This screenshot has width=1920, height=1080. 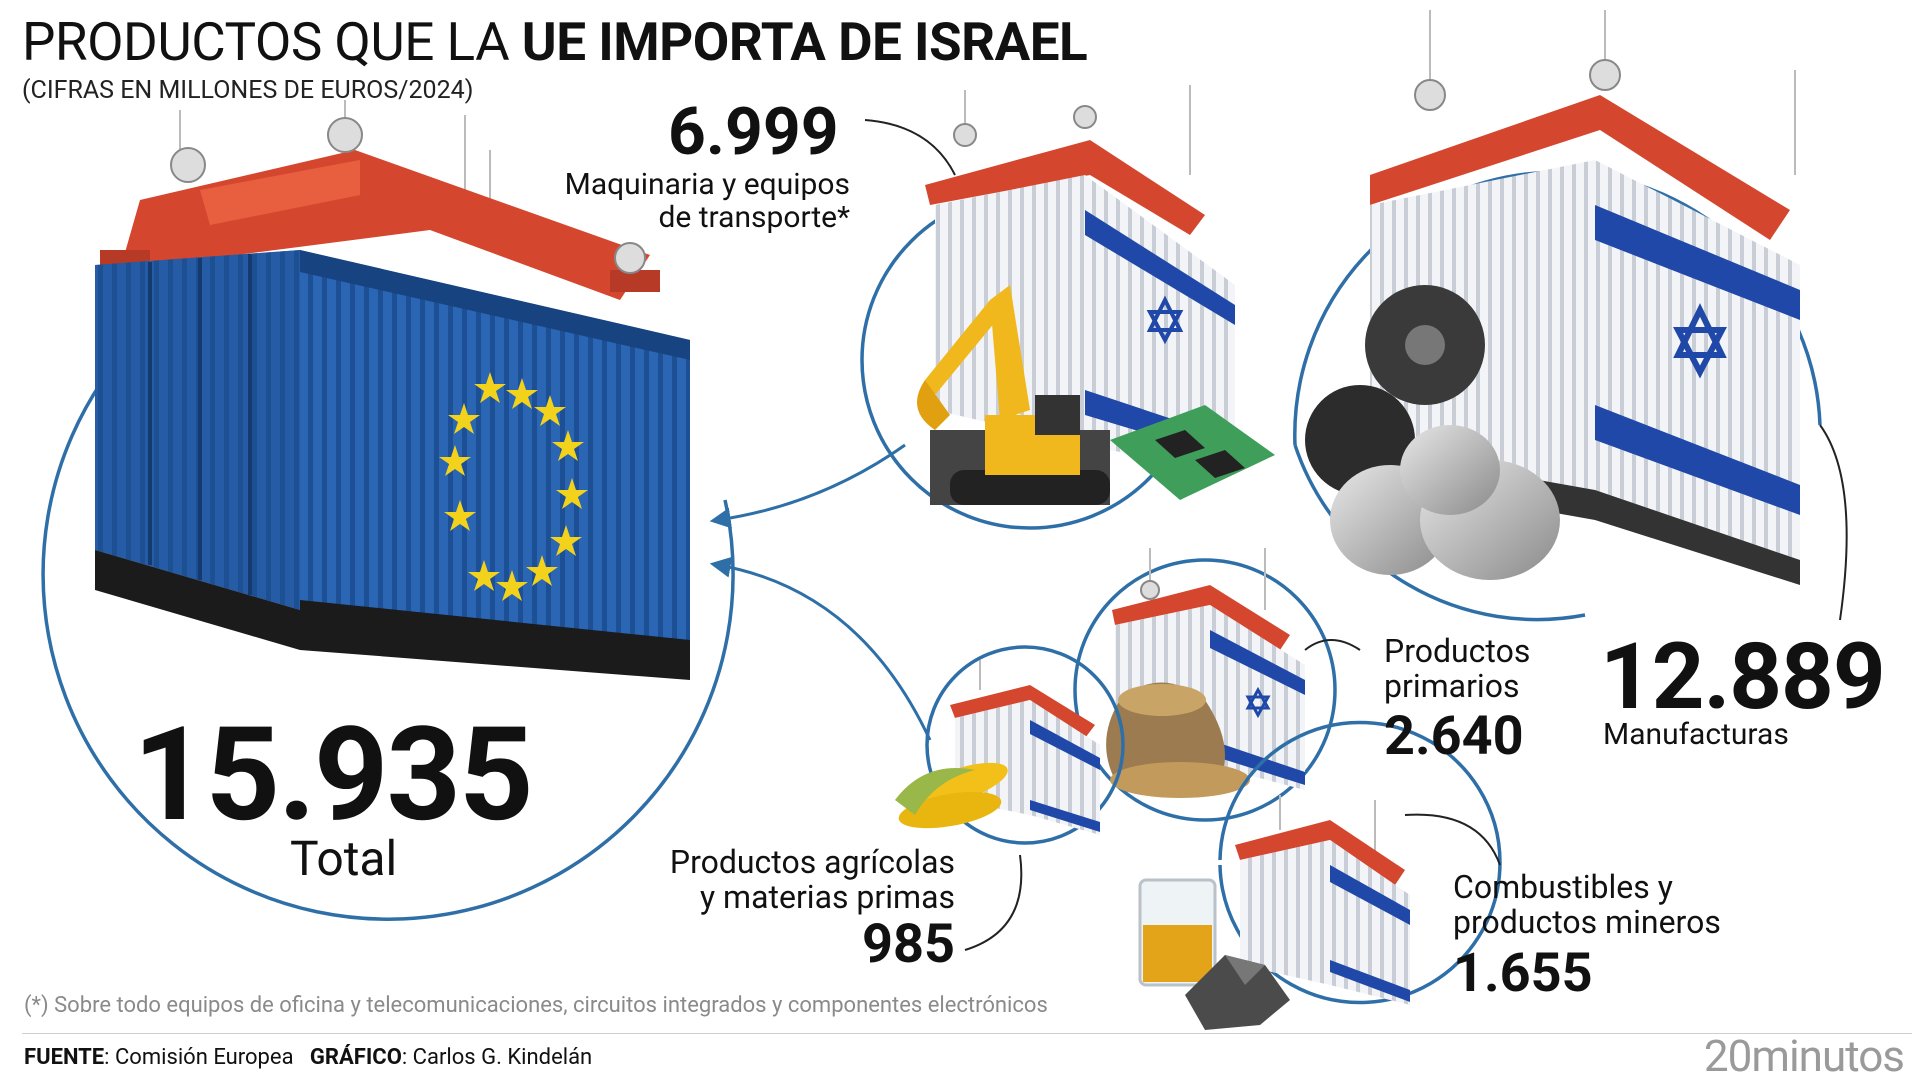 What do you see at coordinates (248, 90) in the screenshot?
I see `page-subtitle: (CIFRAS EN MILLONES DE EUROS/2024)` at bounding box center [248, 90].